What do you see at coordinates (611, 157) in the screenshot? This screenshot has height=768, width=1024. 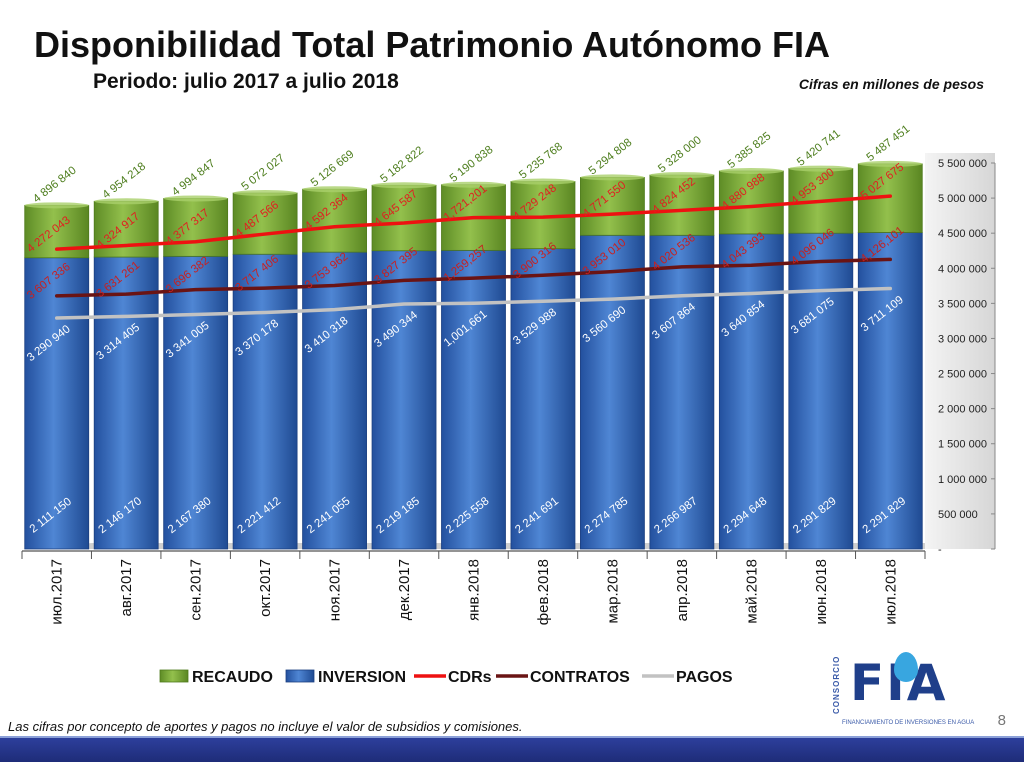 I see `label-recaudo: 5 294 808` at bounding box center [611, 157].